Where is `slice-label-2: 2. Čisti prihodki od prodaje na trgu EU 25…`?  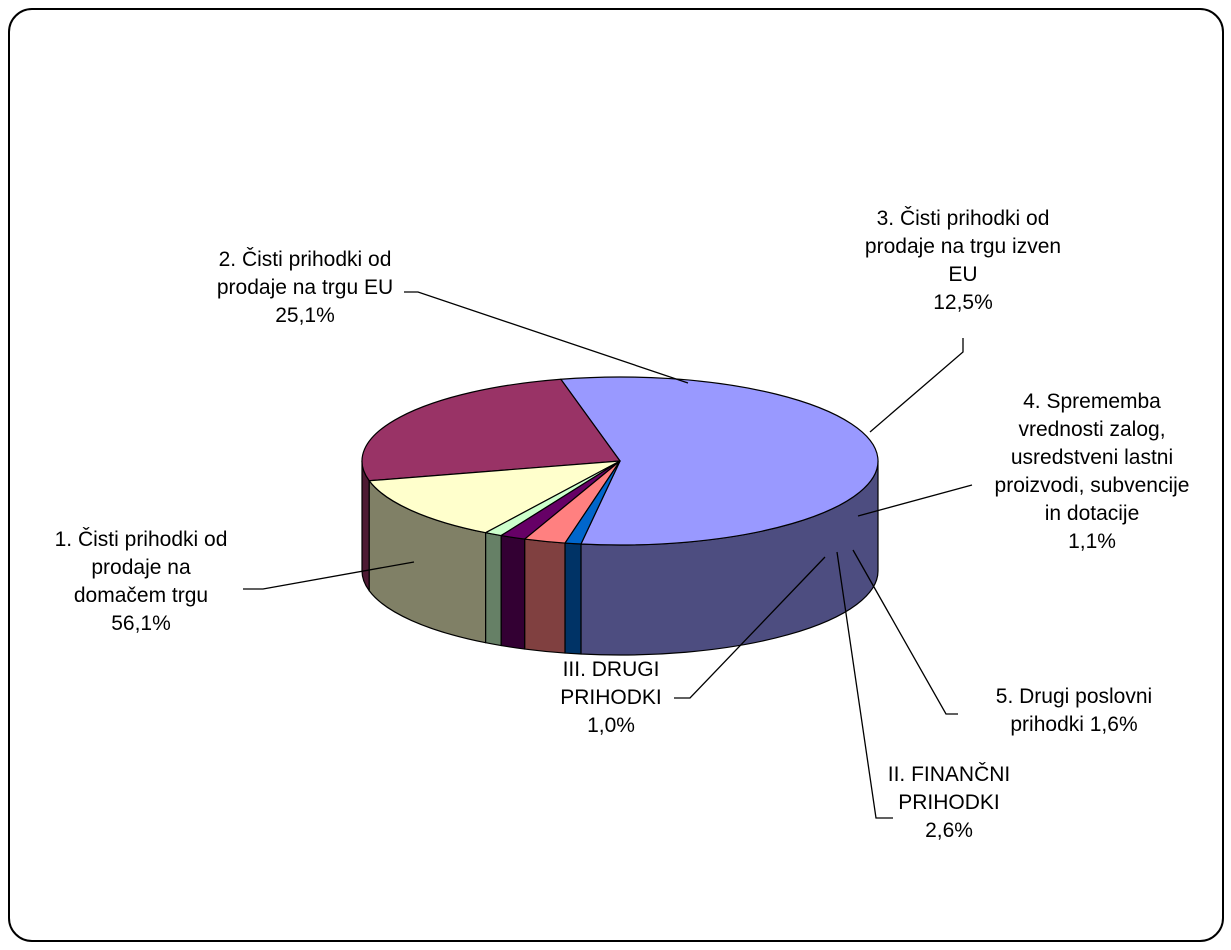 slice-label-2: 2. Čisti prihodki od prodaje na trgu EU 25… is located at coordinates (305, 287).